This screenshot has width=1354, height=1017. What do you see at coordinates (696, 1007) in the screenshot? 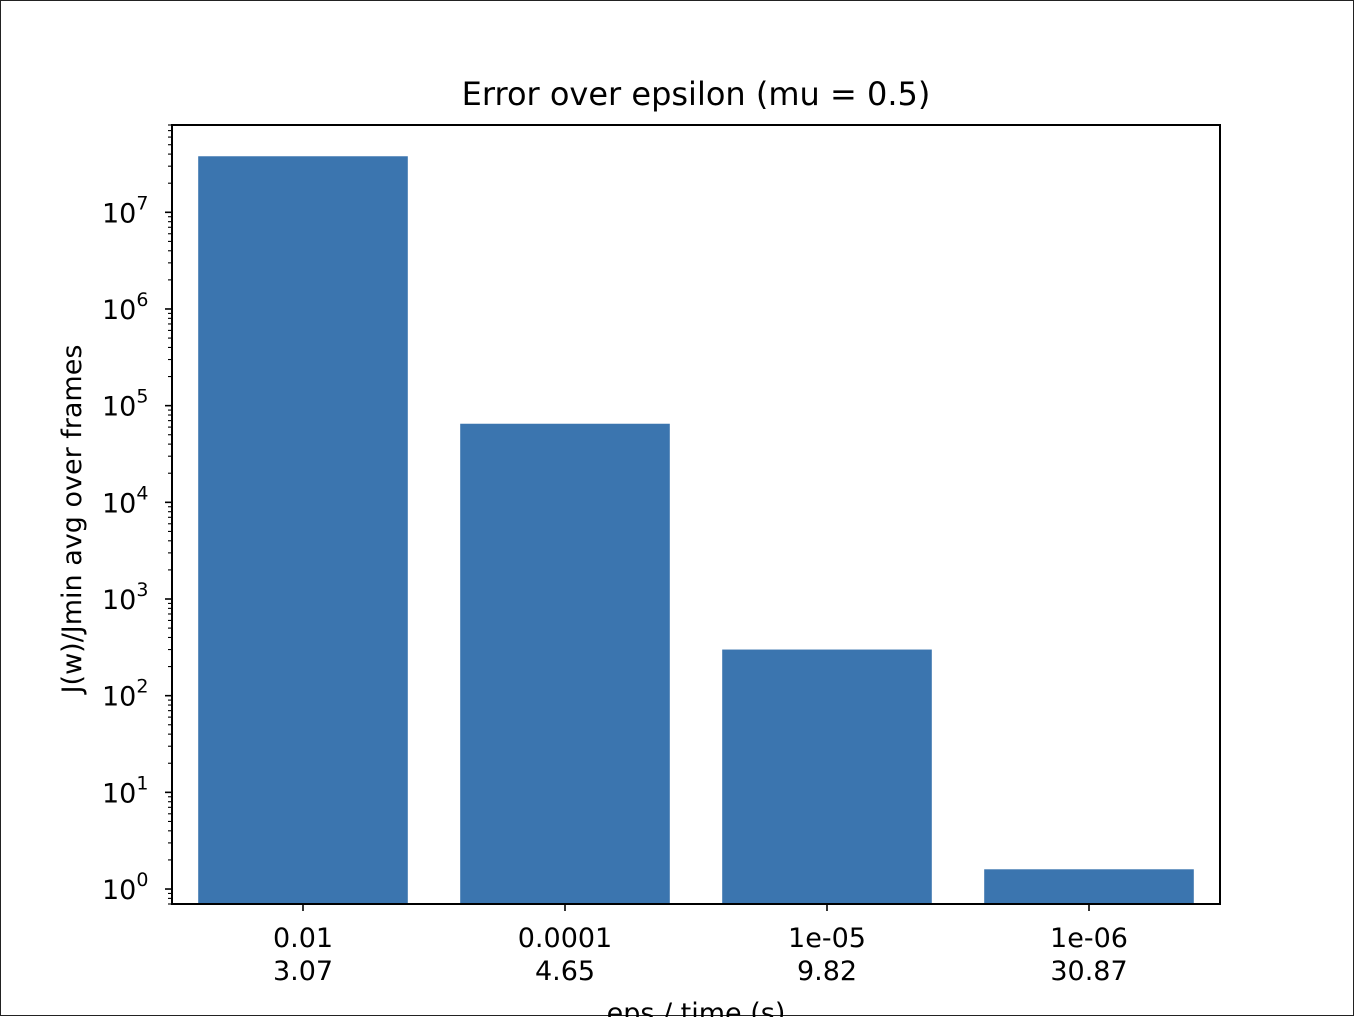
I see `x-axis-label: eps / time (s)` at bounding box center [696, 1007].